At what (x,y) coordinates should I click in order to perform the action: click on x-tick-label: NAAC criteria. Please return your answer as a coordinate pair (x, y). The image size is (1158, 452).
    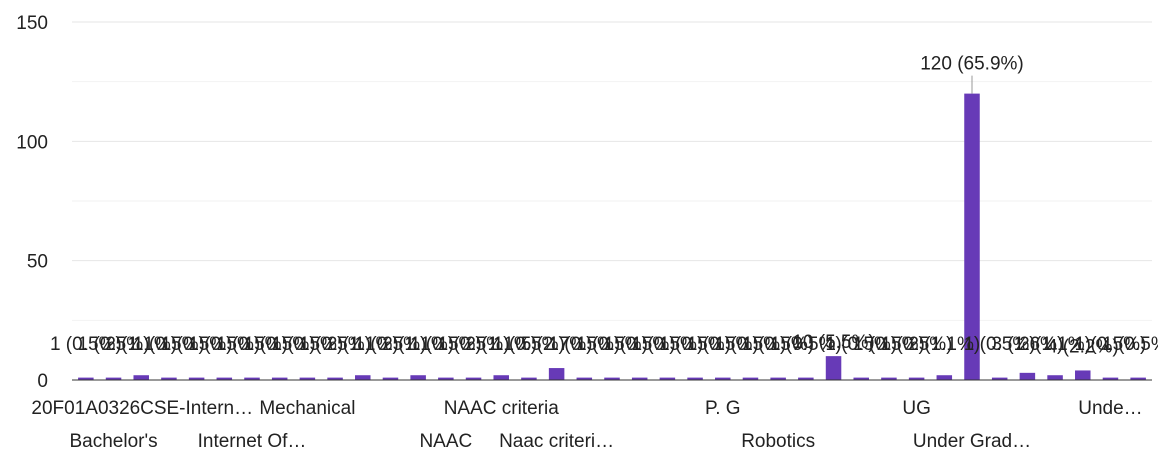
    Looking at the image, I should click on (502, 408).